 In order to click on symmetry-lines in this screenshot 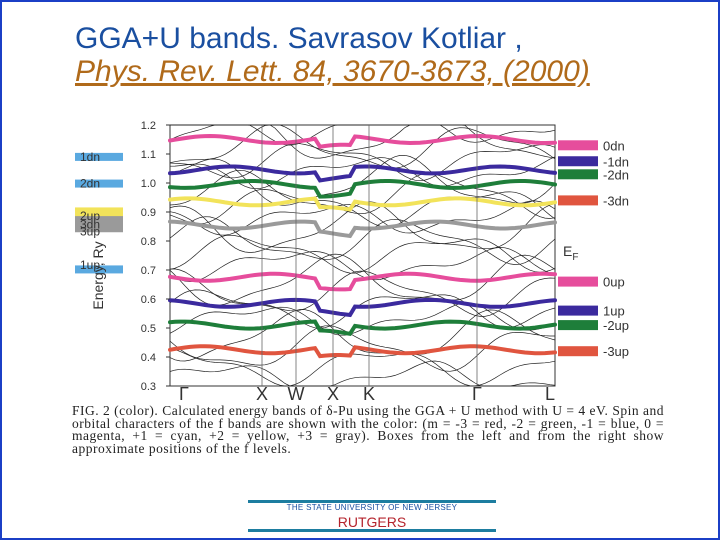, I will do `click(369, 255)`.